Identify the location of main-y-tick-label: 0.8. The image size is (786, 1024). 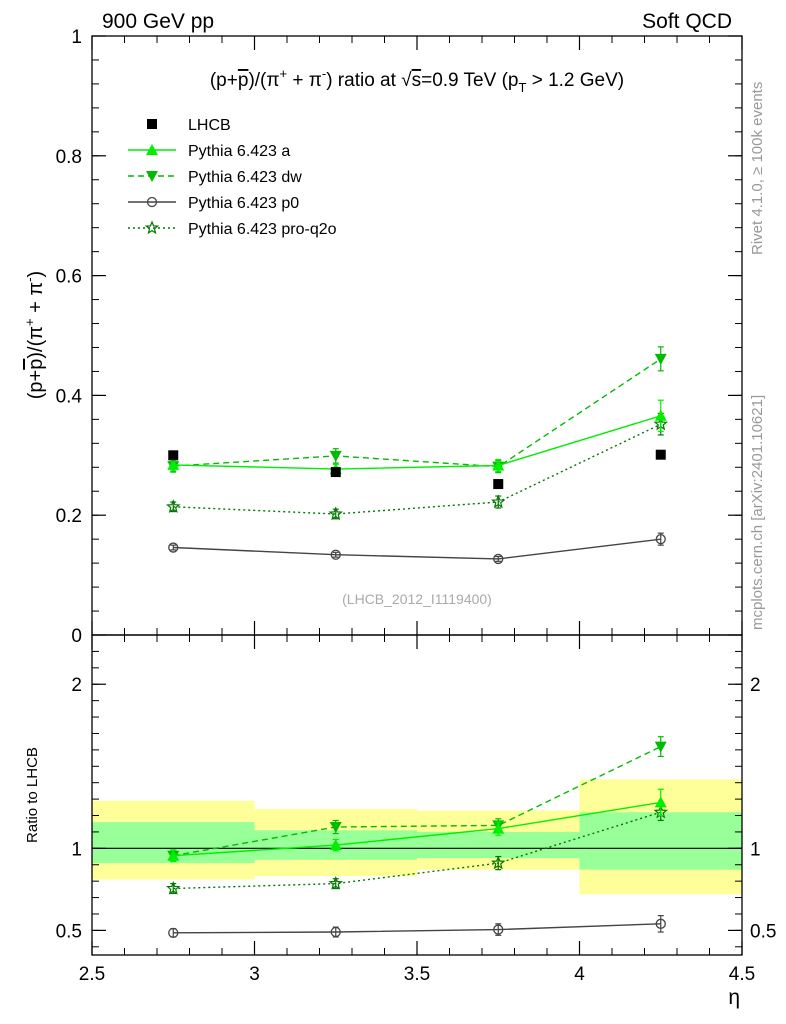
(69, 157).